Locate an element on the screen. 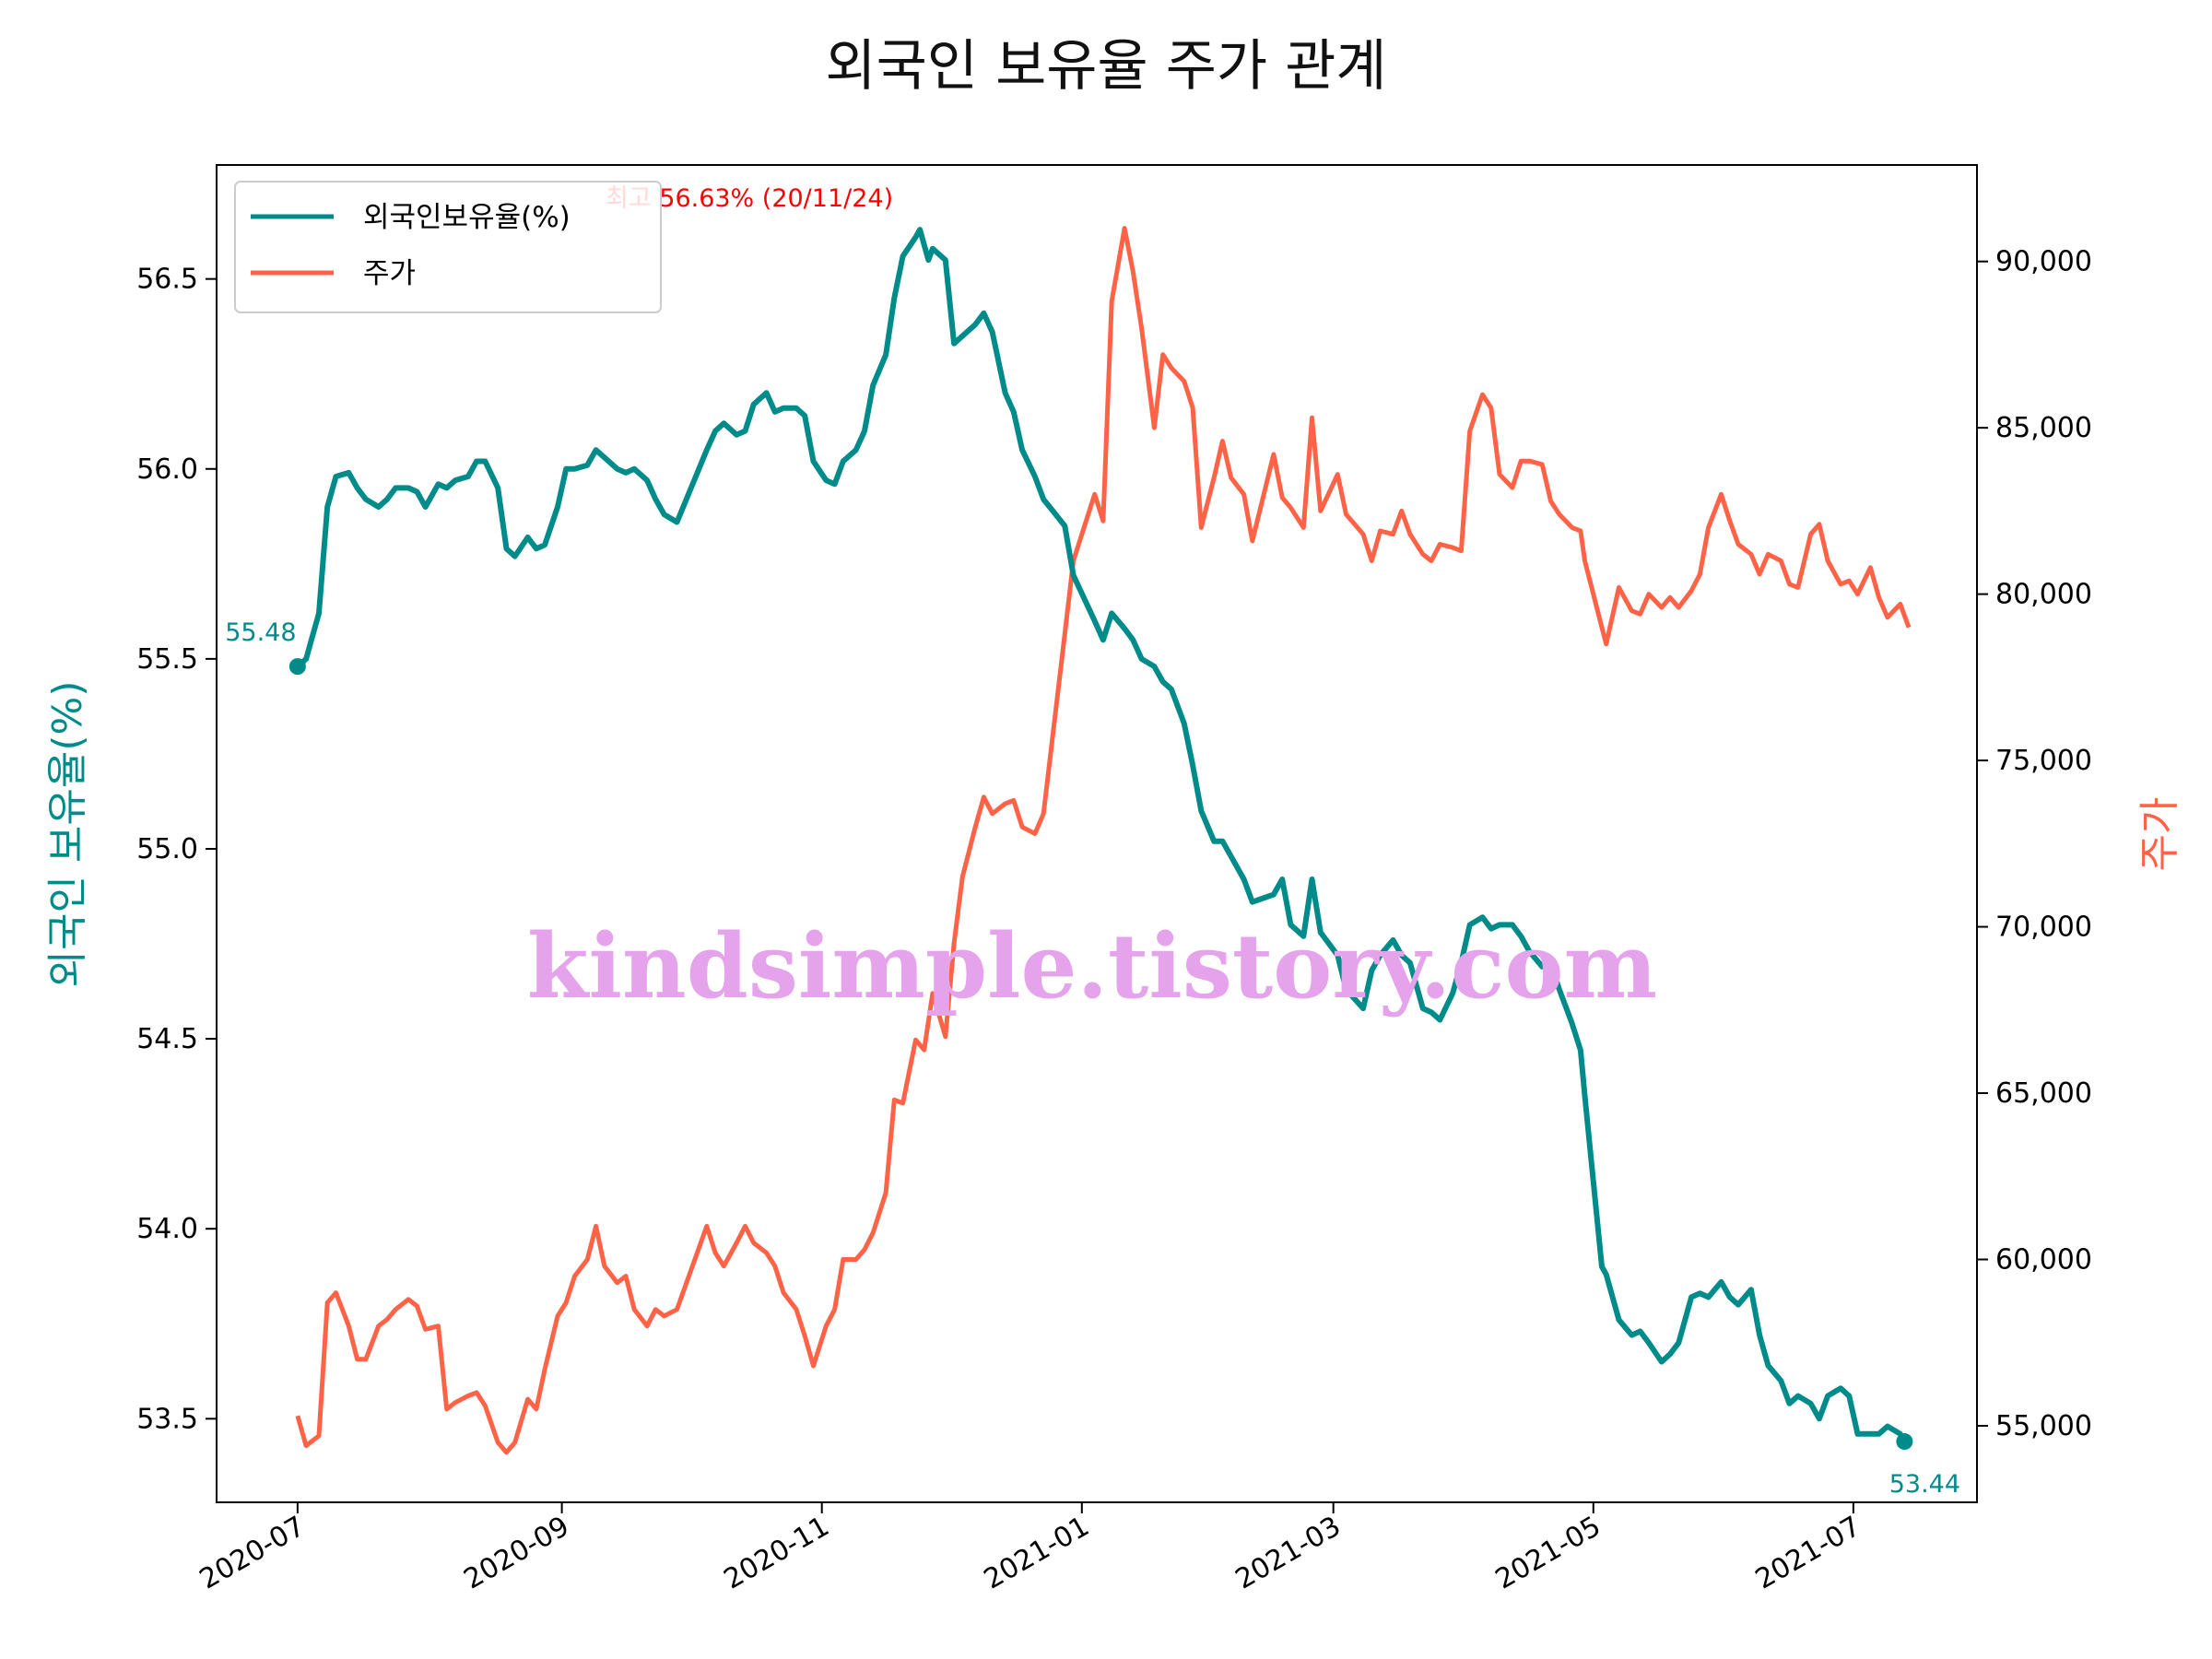 The image size is (2212, 1659). legend: 외국인보유율(%) 주가 is located at coordinates (448, 247).